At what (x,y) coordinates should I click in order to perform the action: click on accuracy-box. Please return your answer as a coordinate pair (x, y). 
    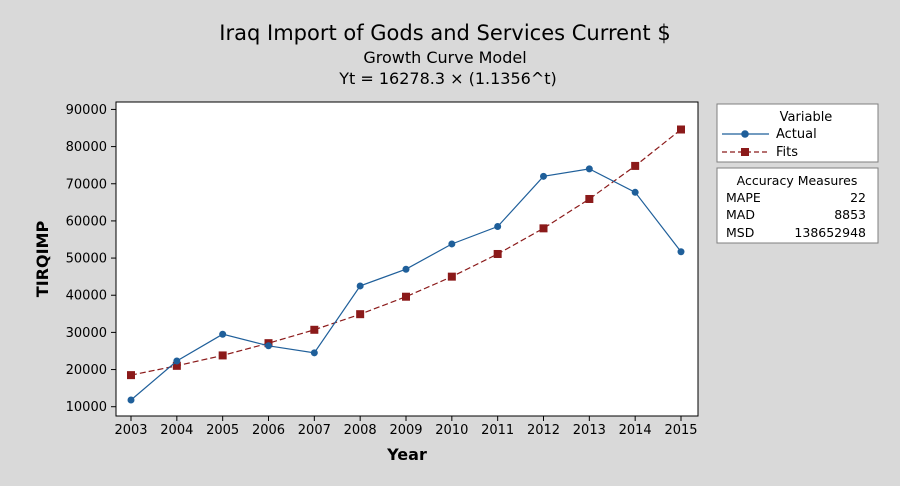
    Looking at the image, I should click on (797, 205).